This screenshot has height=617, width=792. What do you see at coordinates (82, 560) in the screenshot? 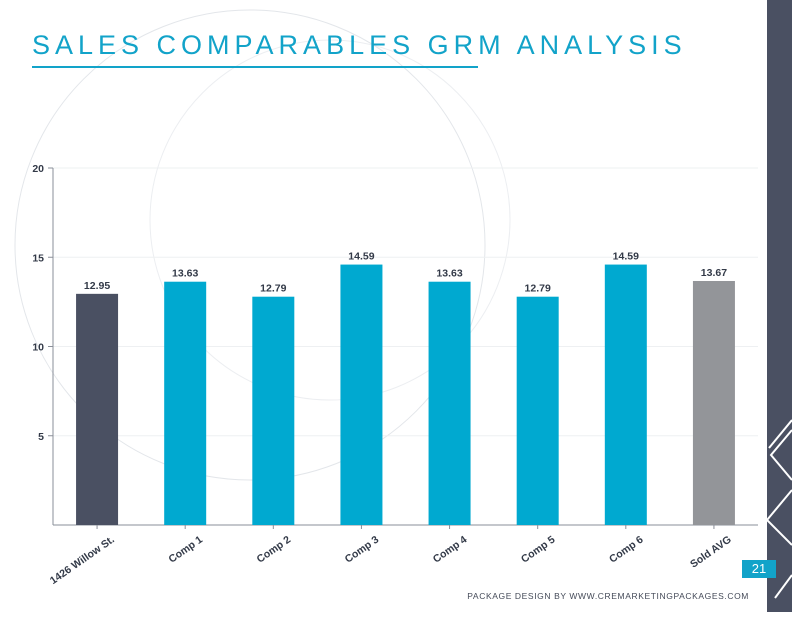
I see `x-category-label: 1426 Willow St.` at bounding box center [82, 560].